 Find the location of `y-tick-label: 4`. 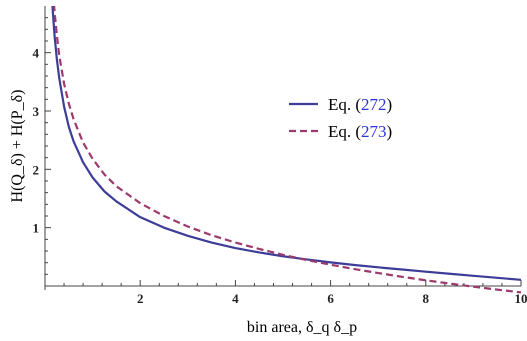

y-tick-label: 4 is located at coordinates (36, 53).